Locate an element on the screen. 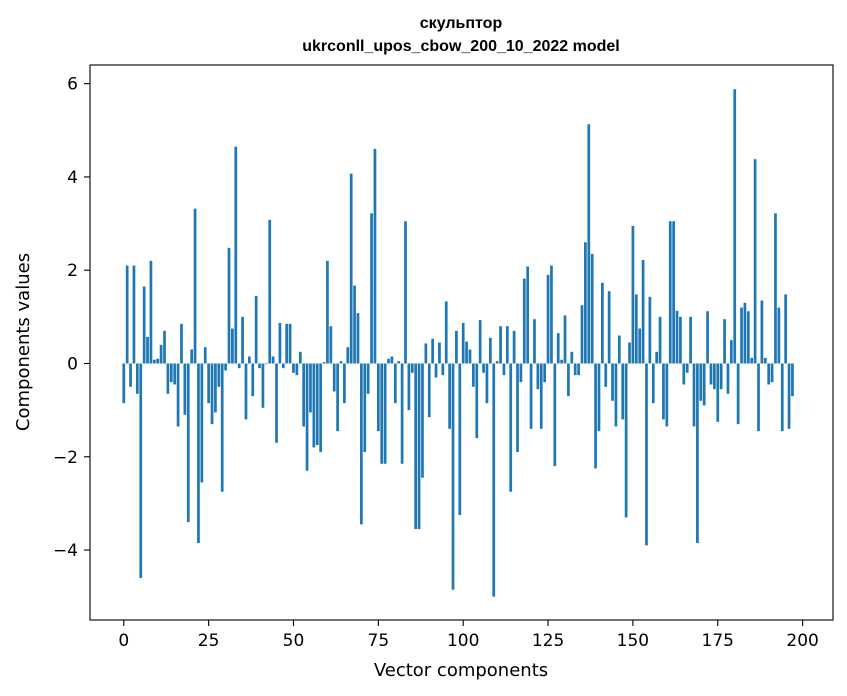 The height and width of the screenshot is (696, 847). chart-title-line2: ukrconll_upos_cbow_200_10_2022 model is located at coordinates (460, 46).